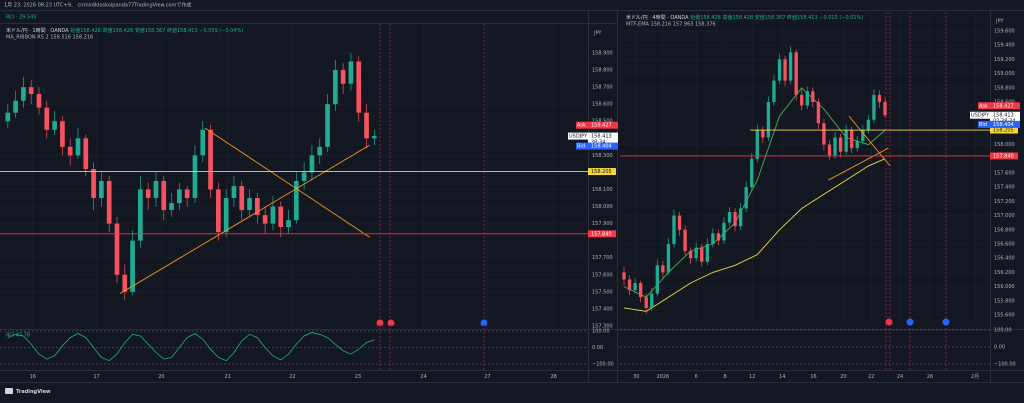  What do you see at coordinates (871, 377) in the screenshot?
I see `x-tick-label: 22` at bounding box center [871, 377].